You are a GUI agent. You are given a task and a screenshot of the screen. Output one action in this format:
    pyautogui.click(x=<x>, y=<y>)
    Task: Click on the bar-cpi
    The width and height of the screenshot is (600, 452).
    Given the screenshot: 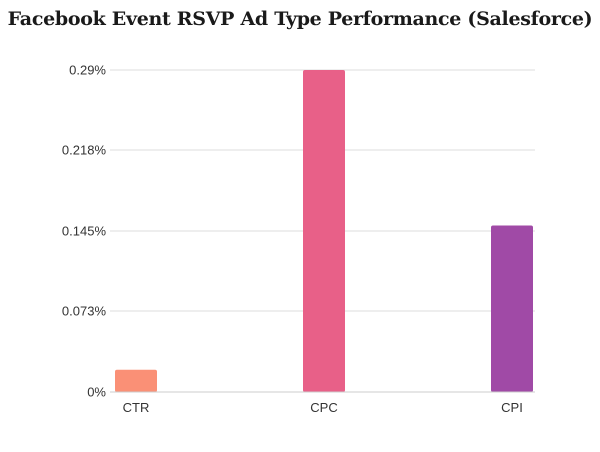 What is the action you would take?
    pyautogui.click(x=512, y=308)
    